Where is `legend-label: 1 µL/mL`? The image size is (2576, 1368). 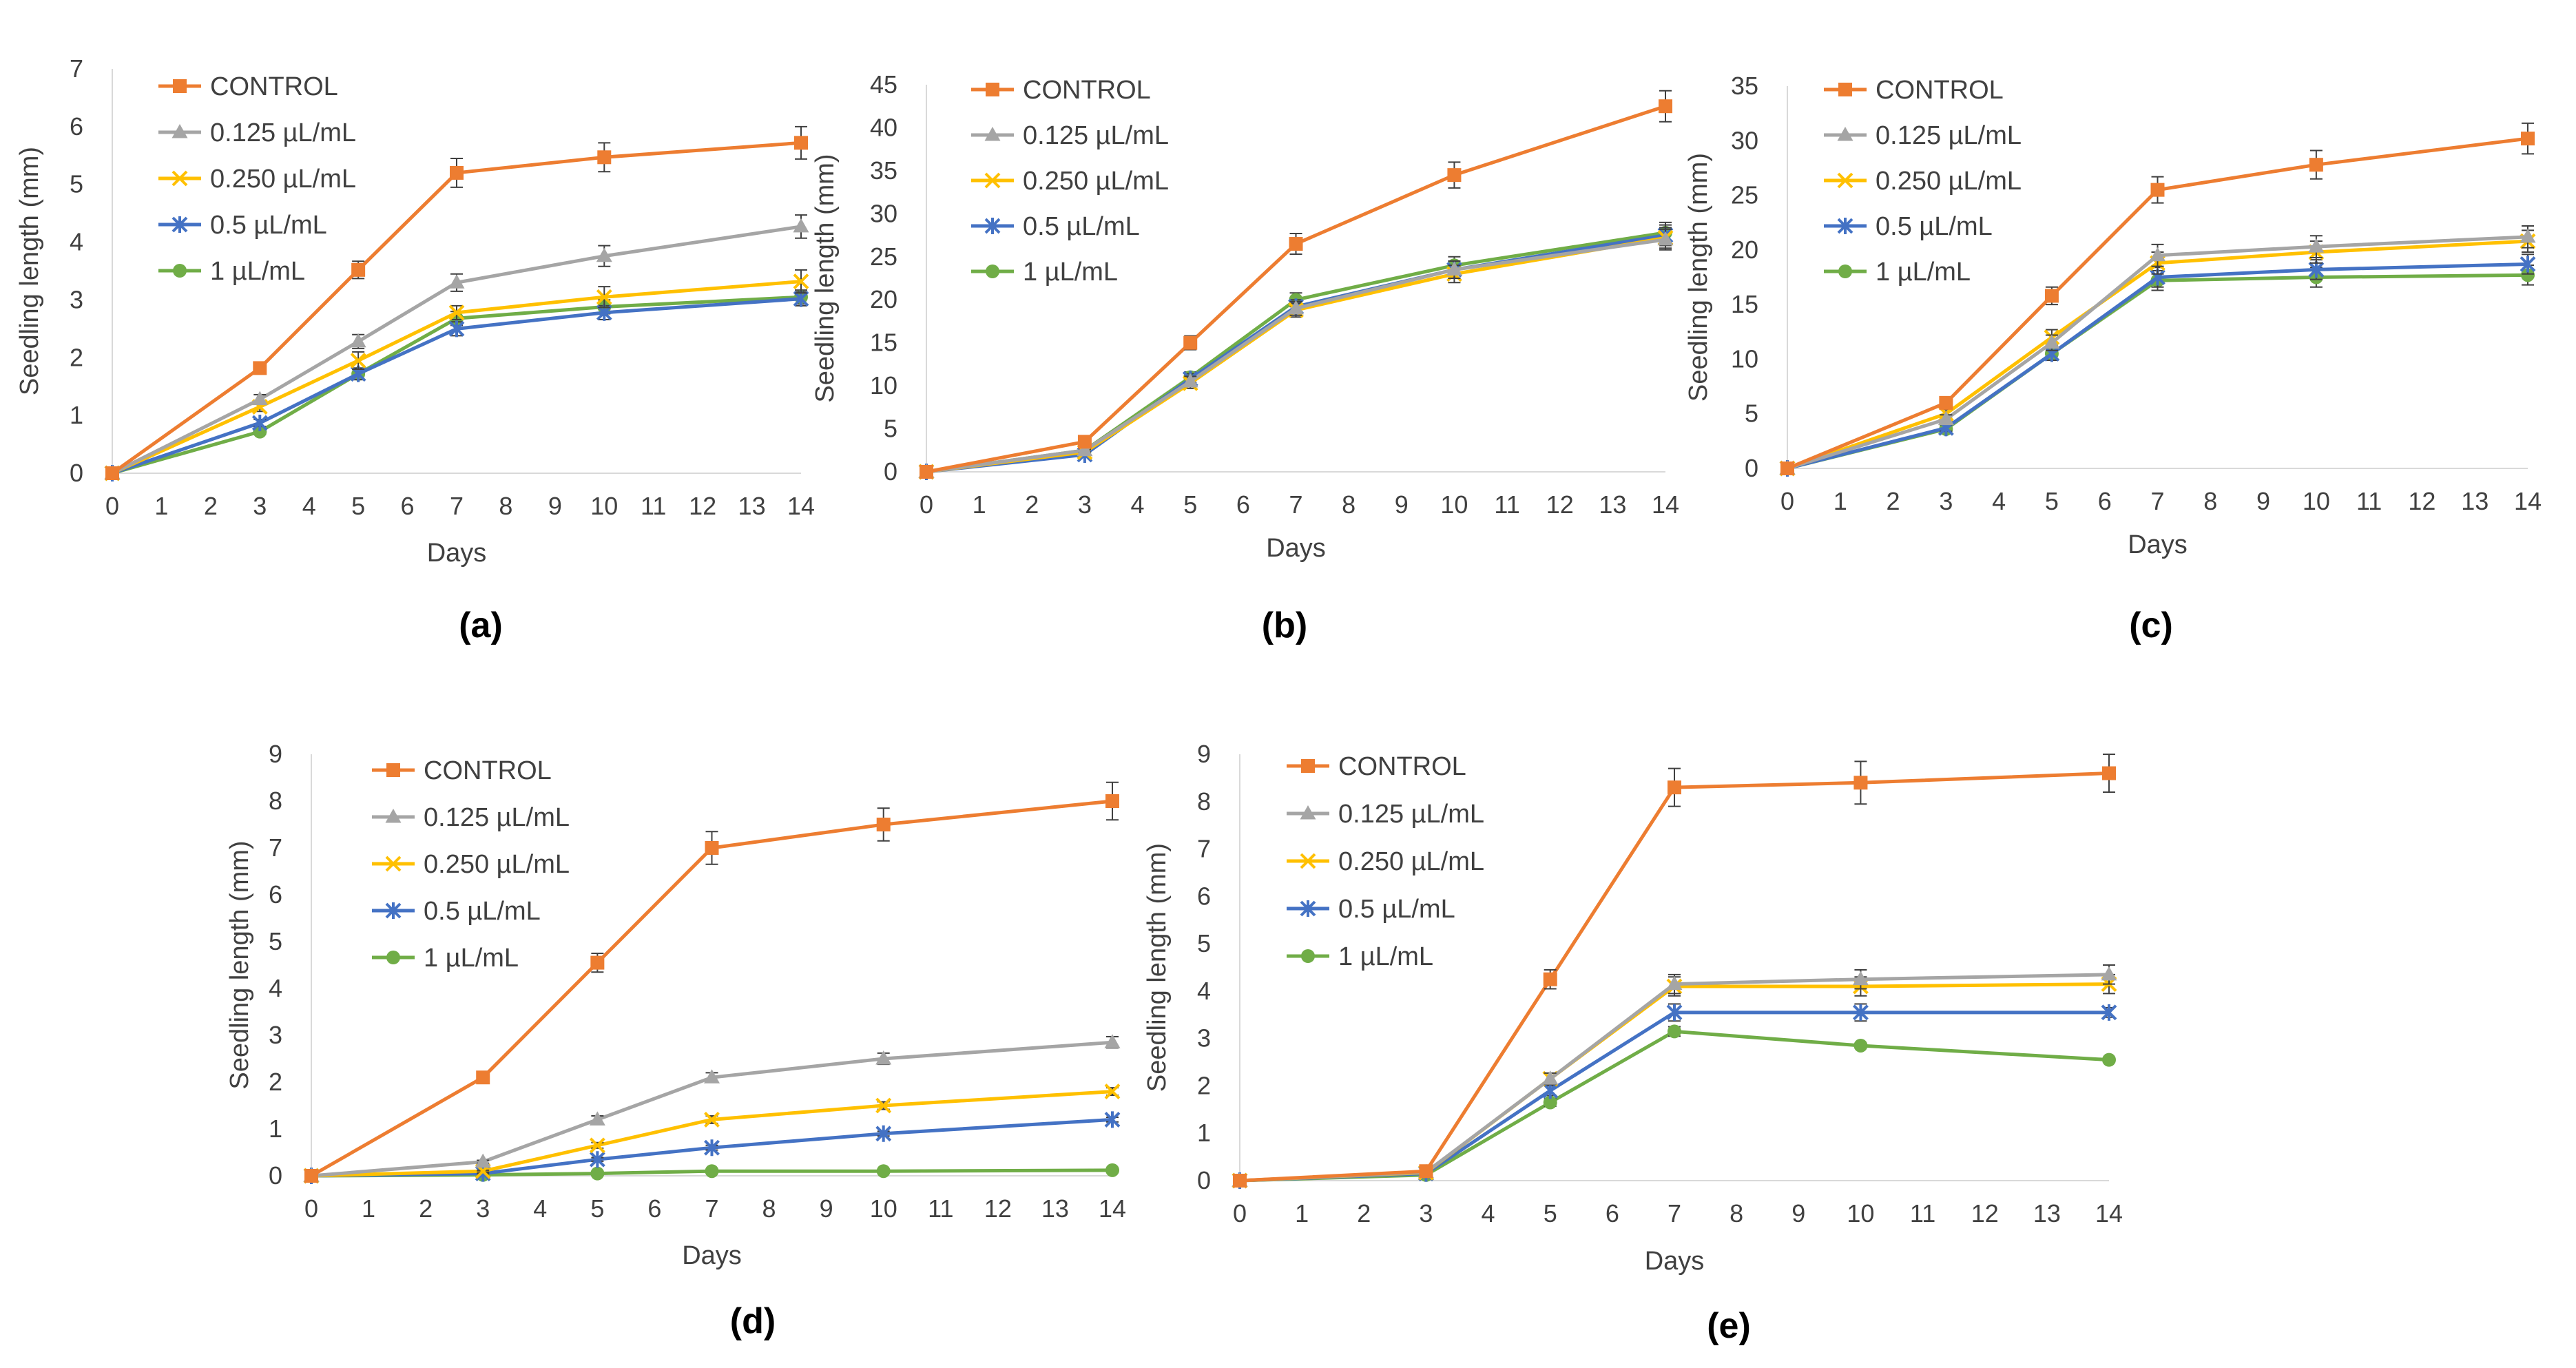 legend-label: 1 µL/mL is located at coordinates (1923, 272).